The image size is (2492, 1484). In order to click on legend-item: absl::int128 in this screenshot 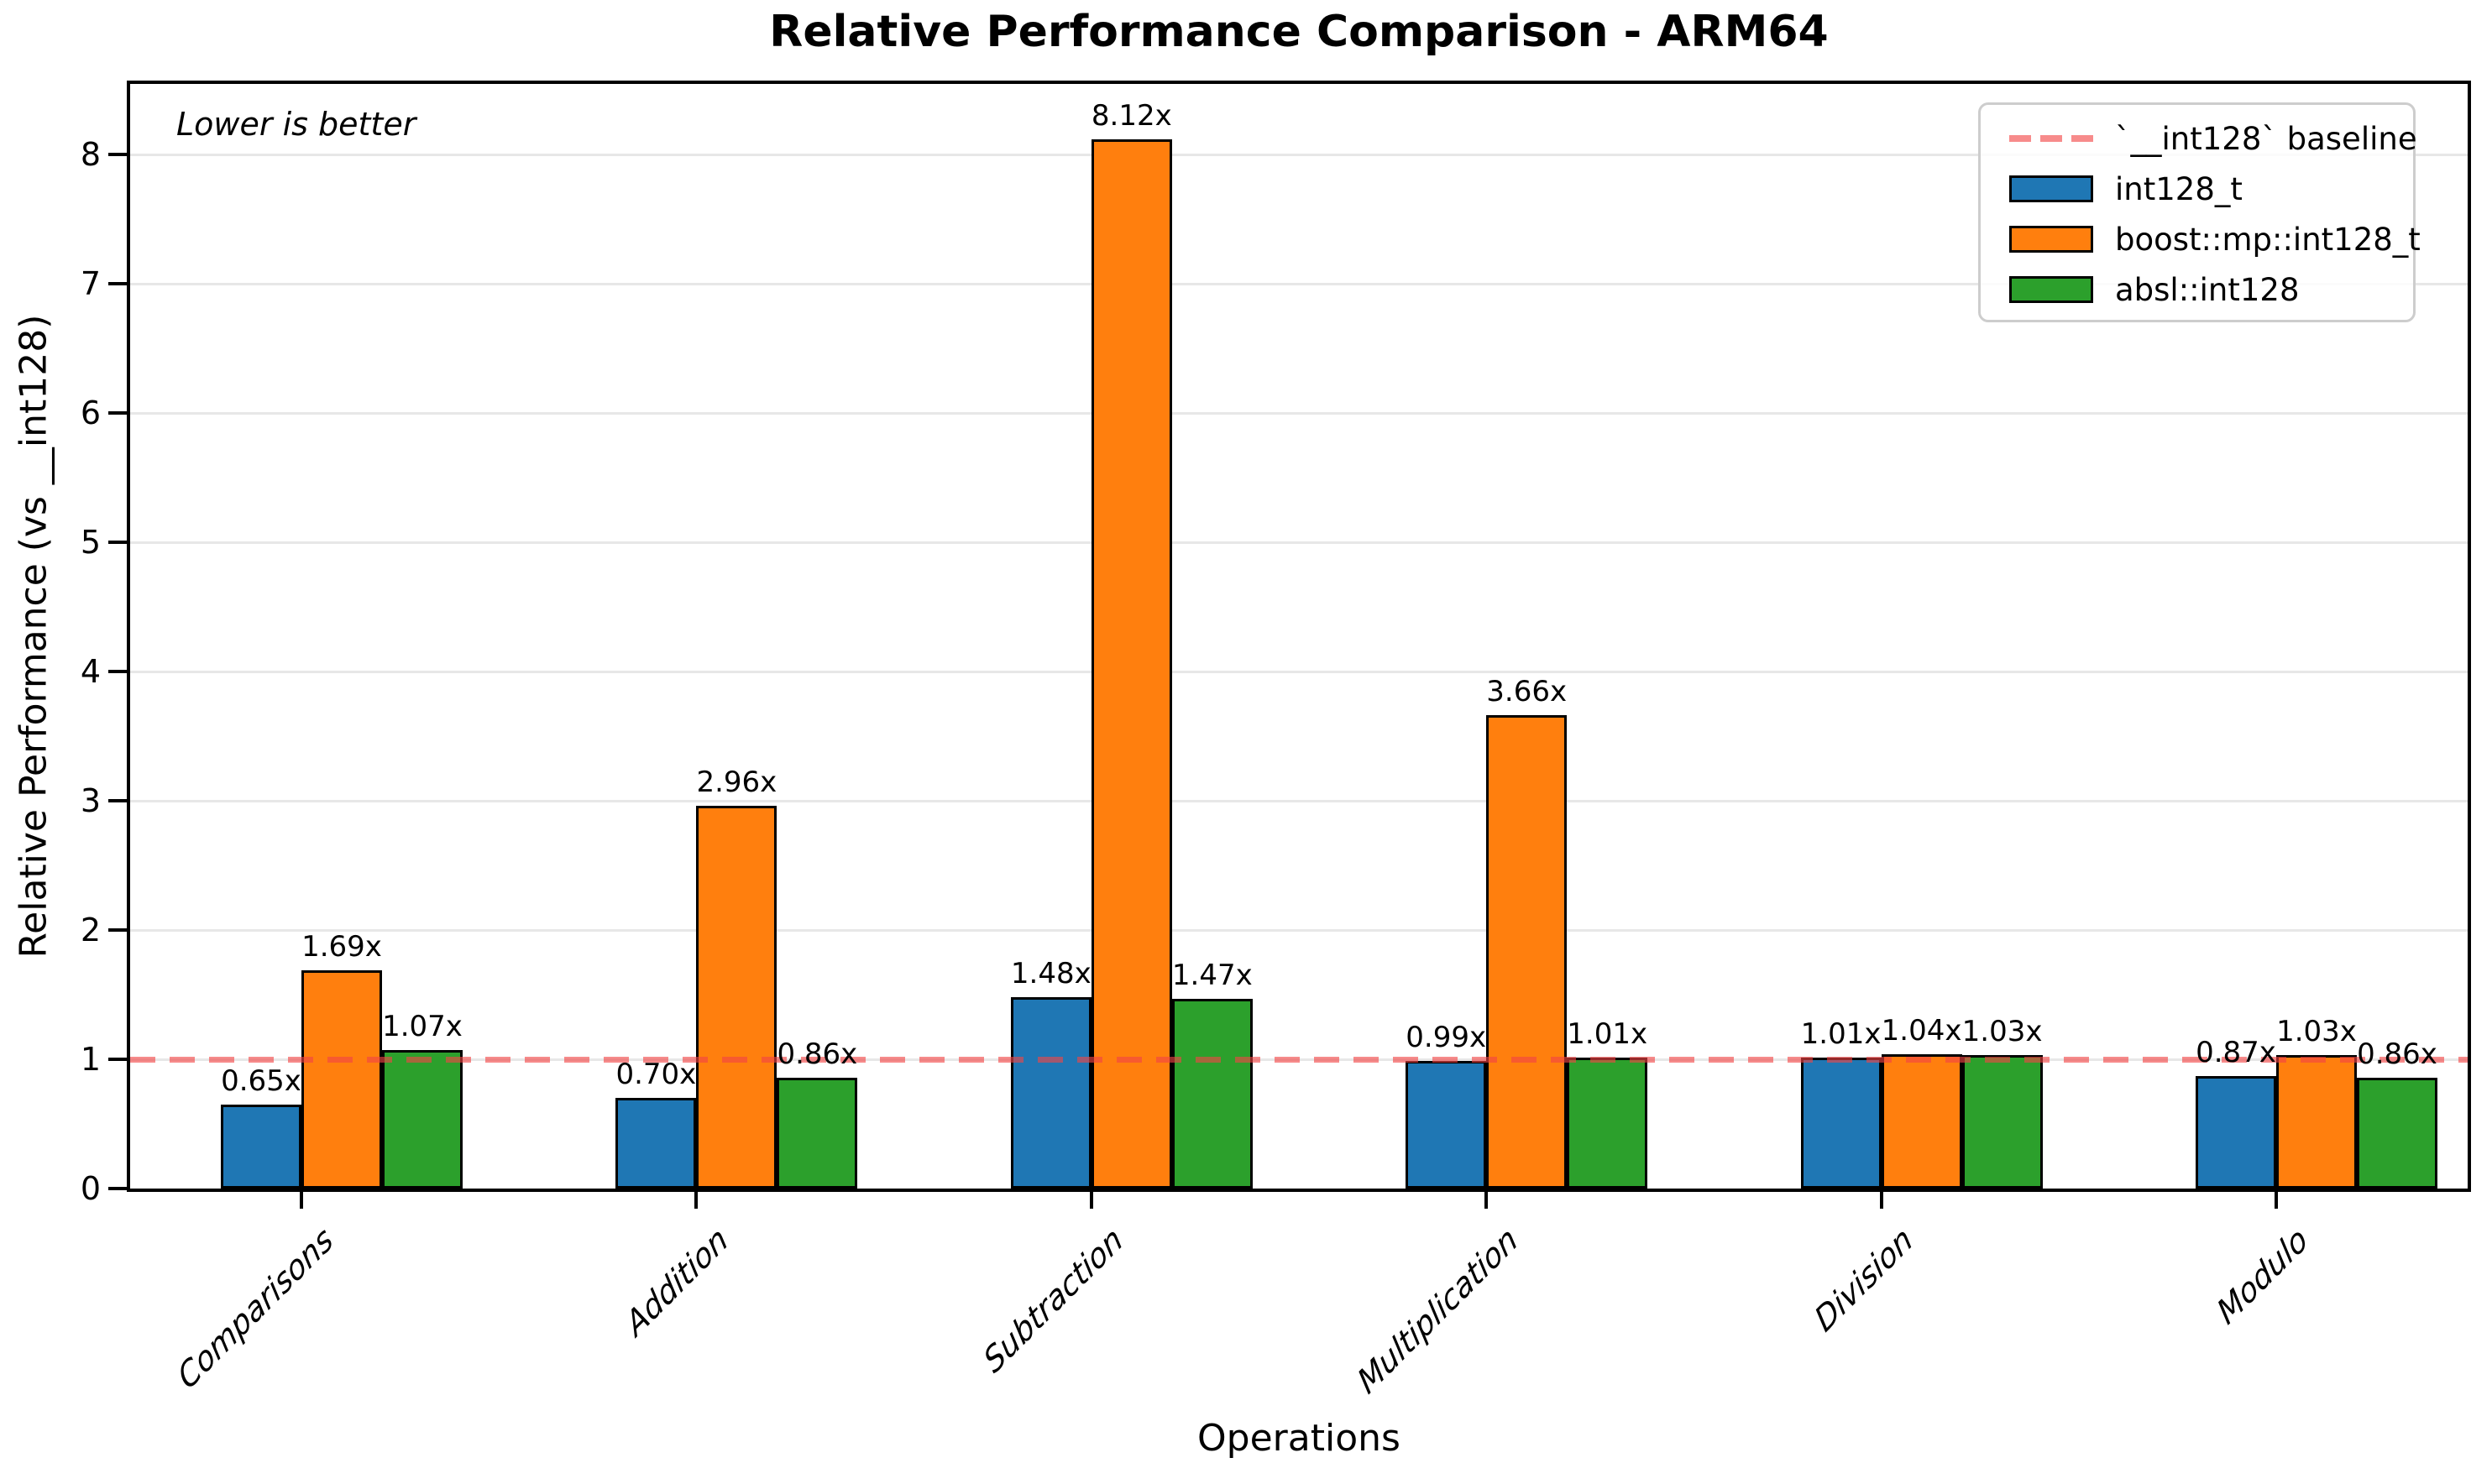, I will do `click(2197, 289)`.